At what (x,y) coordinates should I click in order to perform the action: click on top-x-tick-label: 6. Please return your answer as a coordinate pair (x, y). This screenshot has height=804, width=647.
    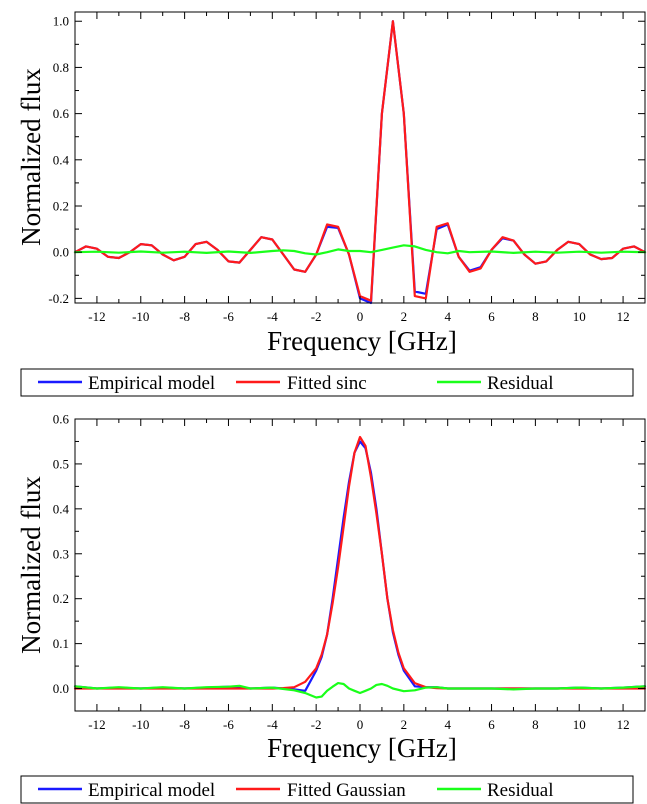
    Looking at the image, I should click on (491, 316).